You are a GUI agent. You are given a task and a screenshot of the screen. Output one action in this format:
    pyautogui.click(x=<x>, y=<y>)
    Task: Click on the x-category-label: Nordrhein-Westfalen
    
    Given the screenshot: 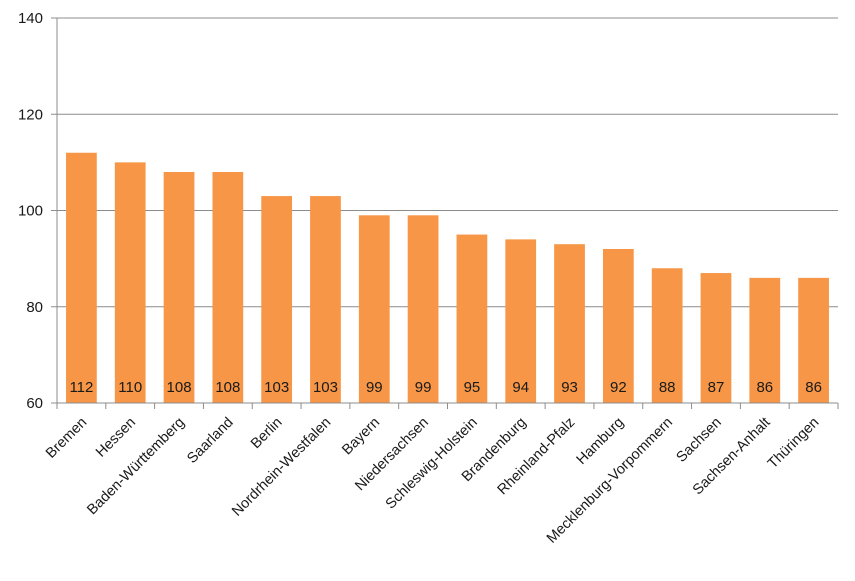 What is the action you would take?
    pyautogui.click(x=281, y=467)
    